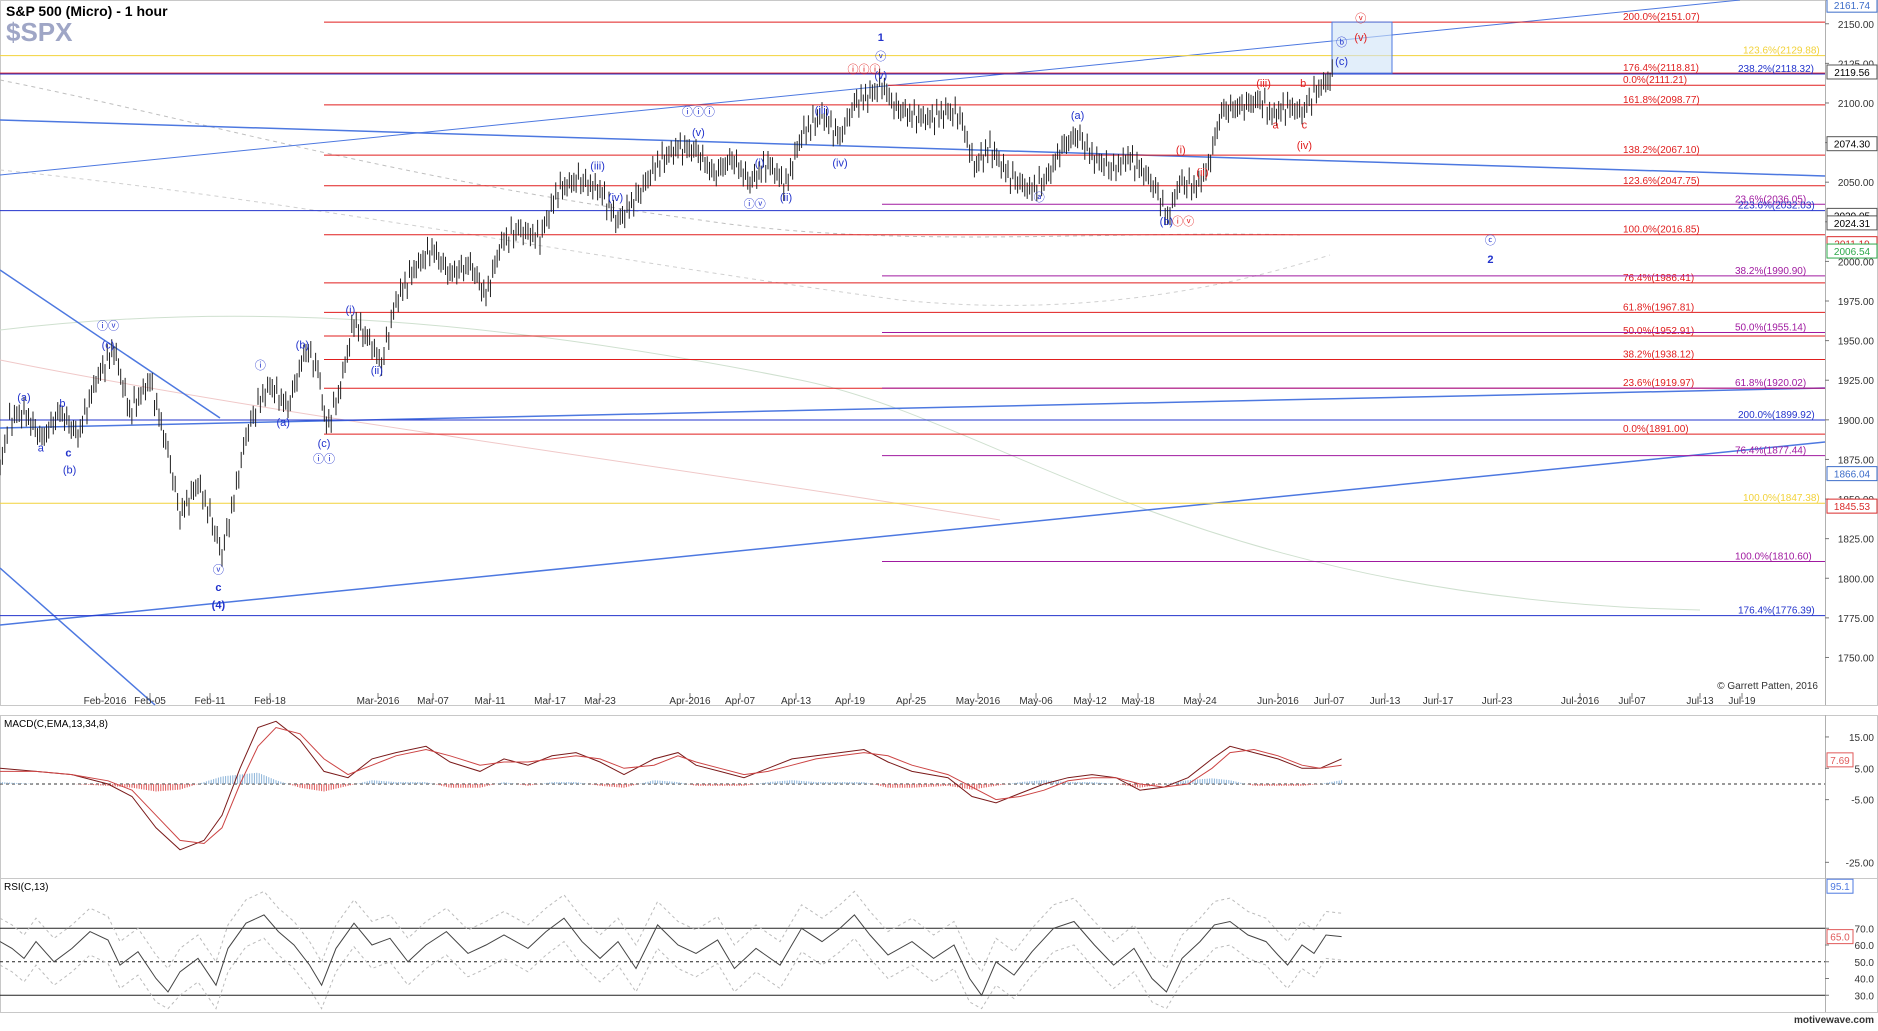  I want to click on wave-label: a, so click(41, 449).